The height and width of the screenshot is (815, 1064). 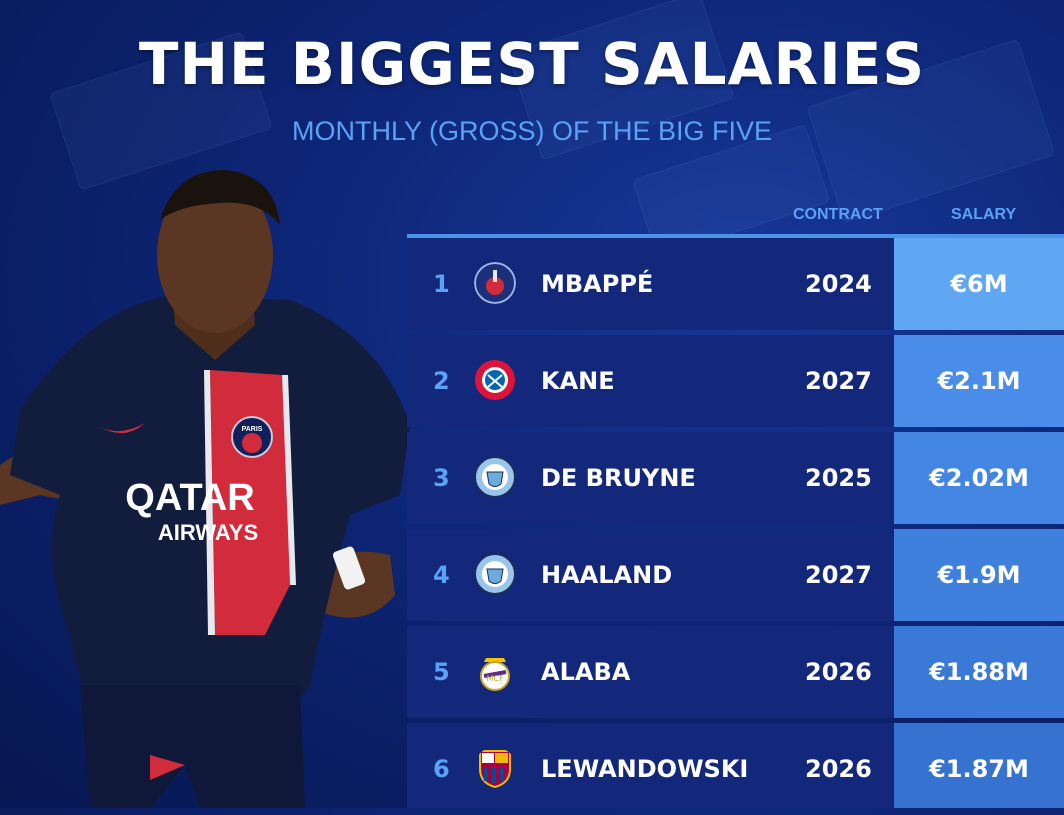 I want to click on table-row: €2.02M 3 DE BRUYNE 2025, so click(x=735, y=478).